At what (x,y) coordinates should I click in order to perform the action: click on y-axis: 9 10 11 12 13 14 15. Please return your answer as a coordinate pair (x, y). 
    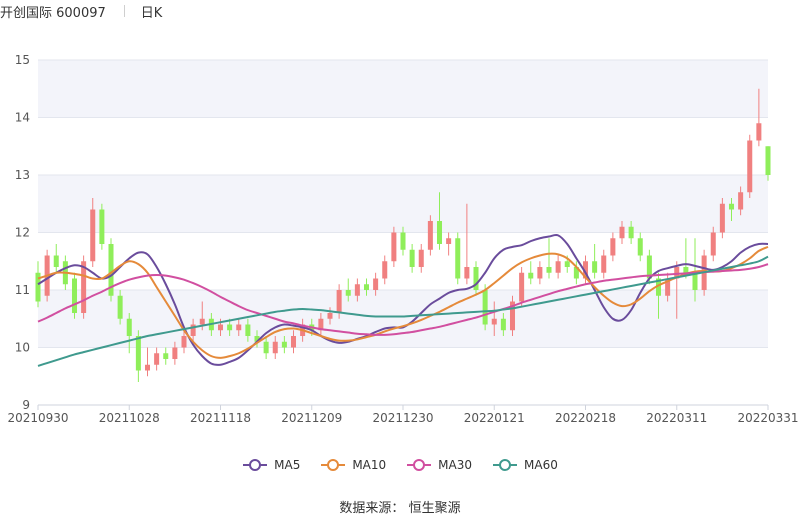
    Looking at the image, I should click on (22, 232).